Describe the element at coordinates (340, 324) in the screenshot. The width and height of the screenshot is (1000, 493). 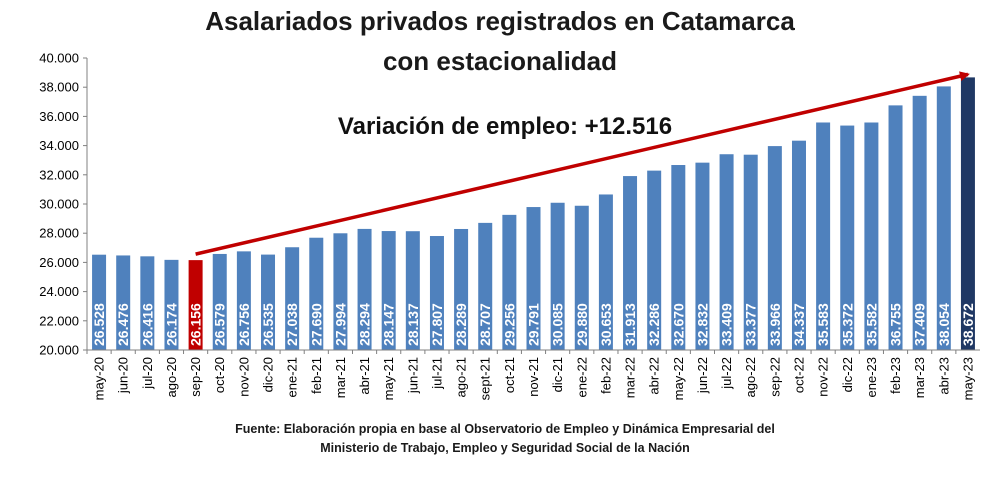
I see `data-label: 27.994` at that location.